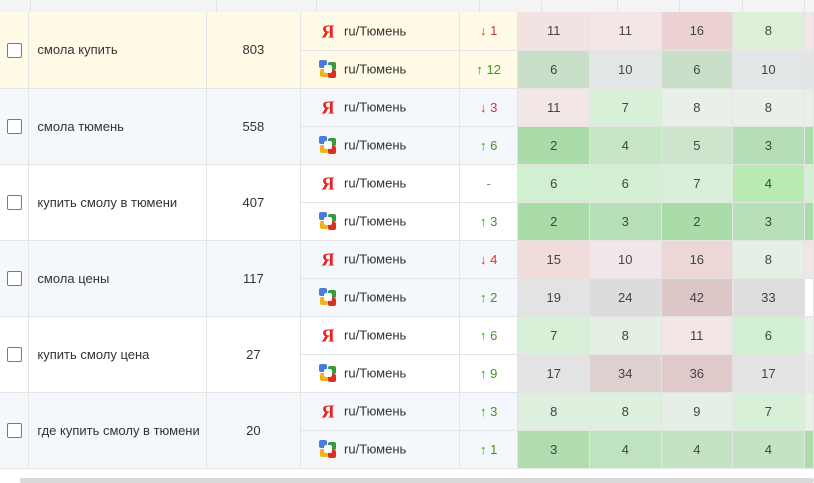 The image size is (814, 483). What do you see at coordinates (768, 221) in the screenshot?
I see `position-cell: 3` at bounding box center [768, 221].